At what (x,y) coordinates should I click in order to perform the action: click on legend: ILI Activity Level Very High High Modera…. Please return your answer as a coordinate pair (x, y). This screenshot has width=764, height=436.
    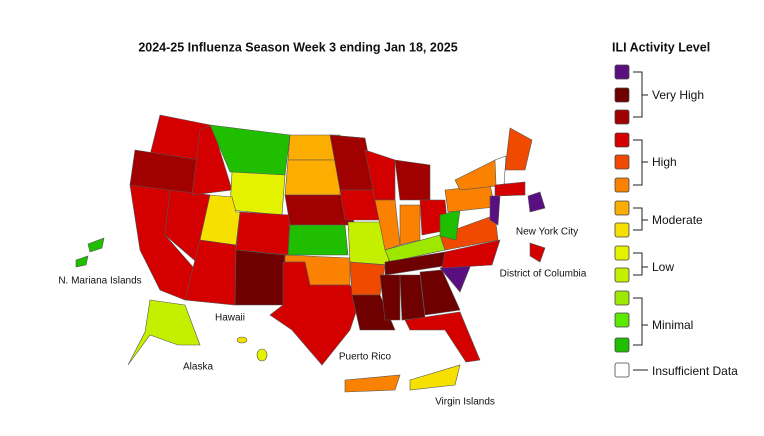
    Looking at the image, I should click on (675, 209).